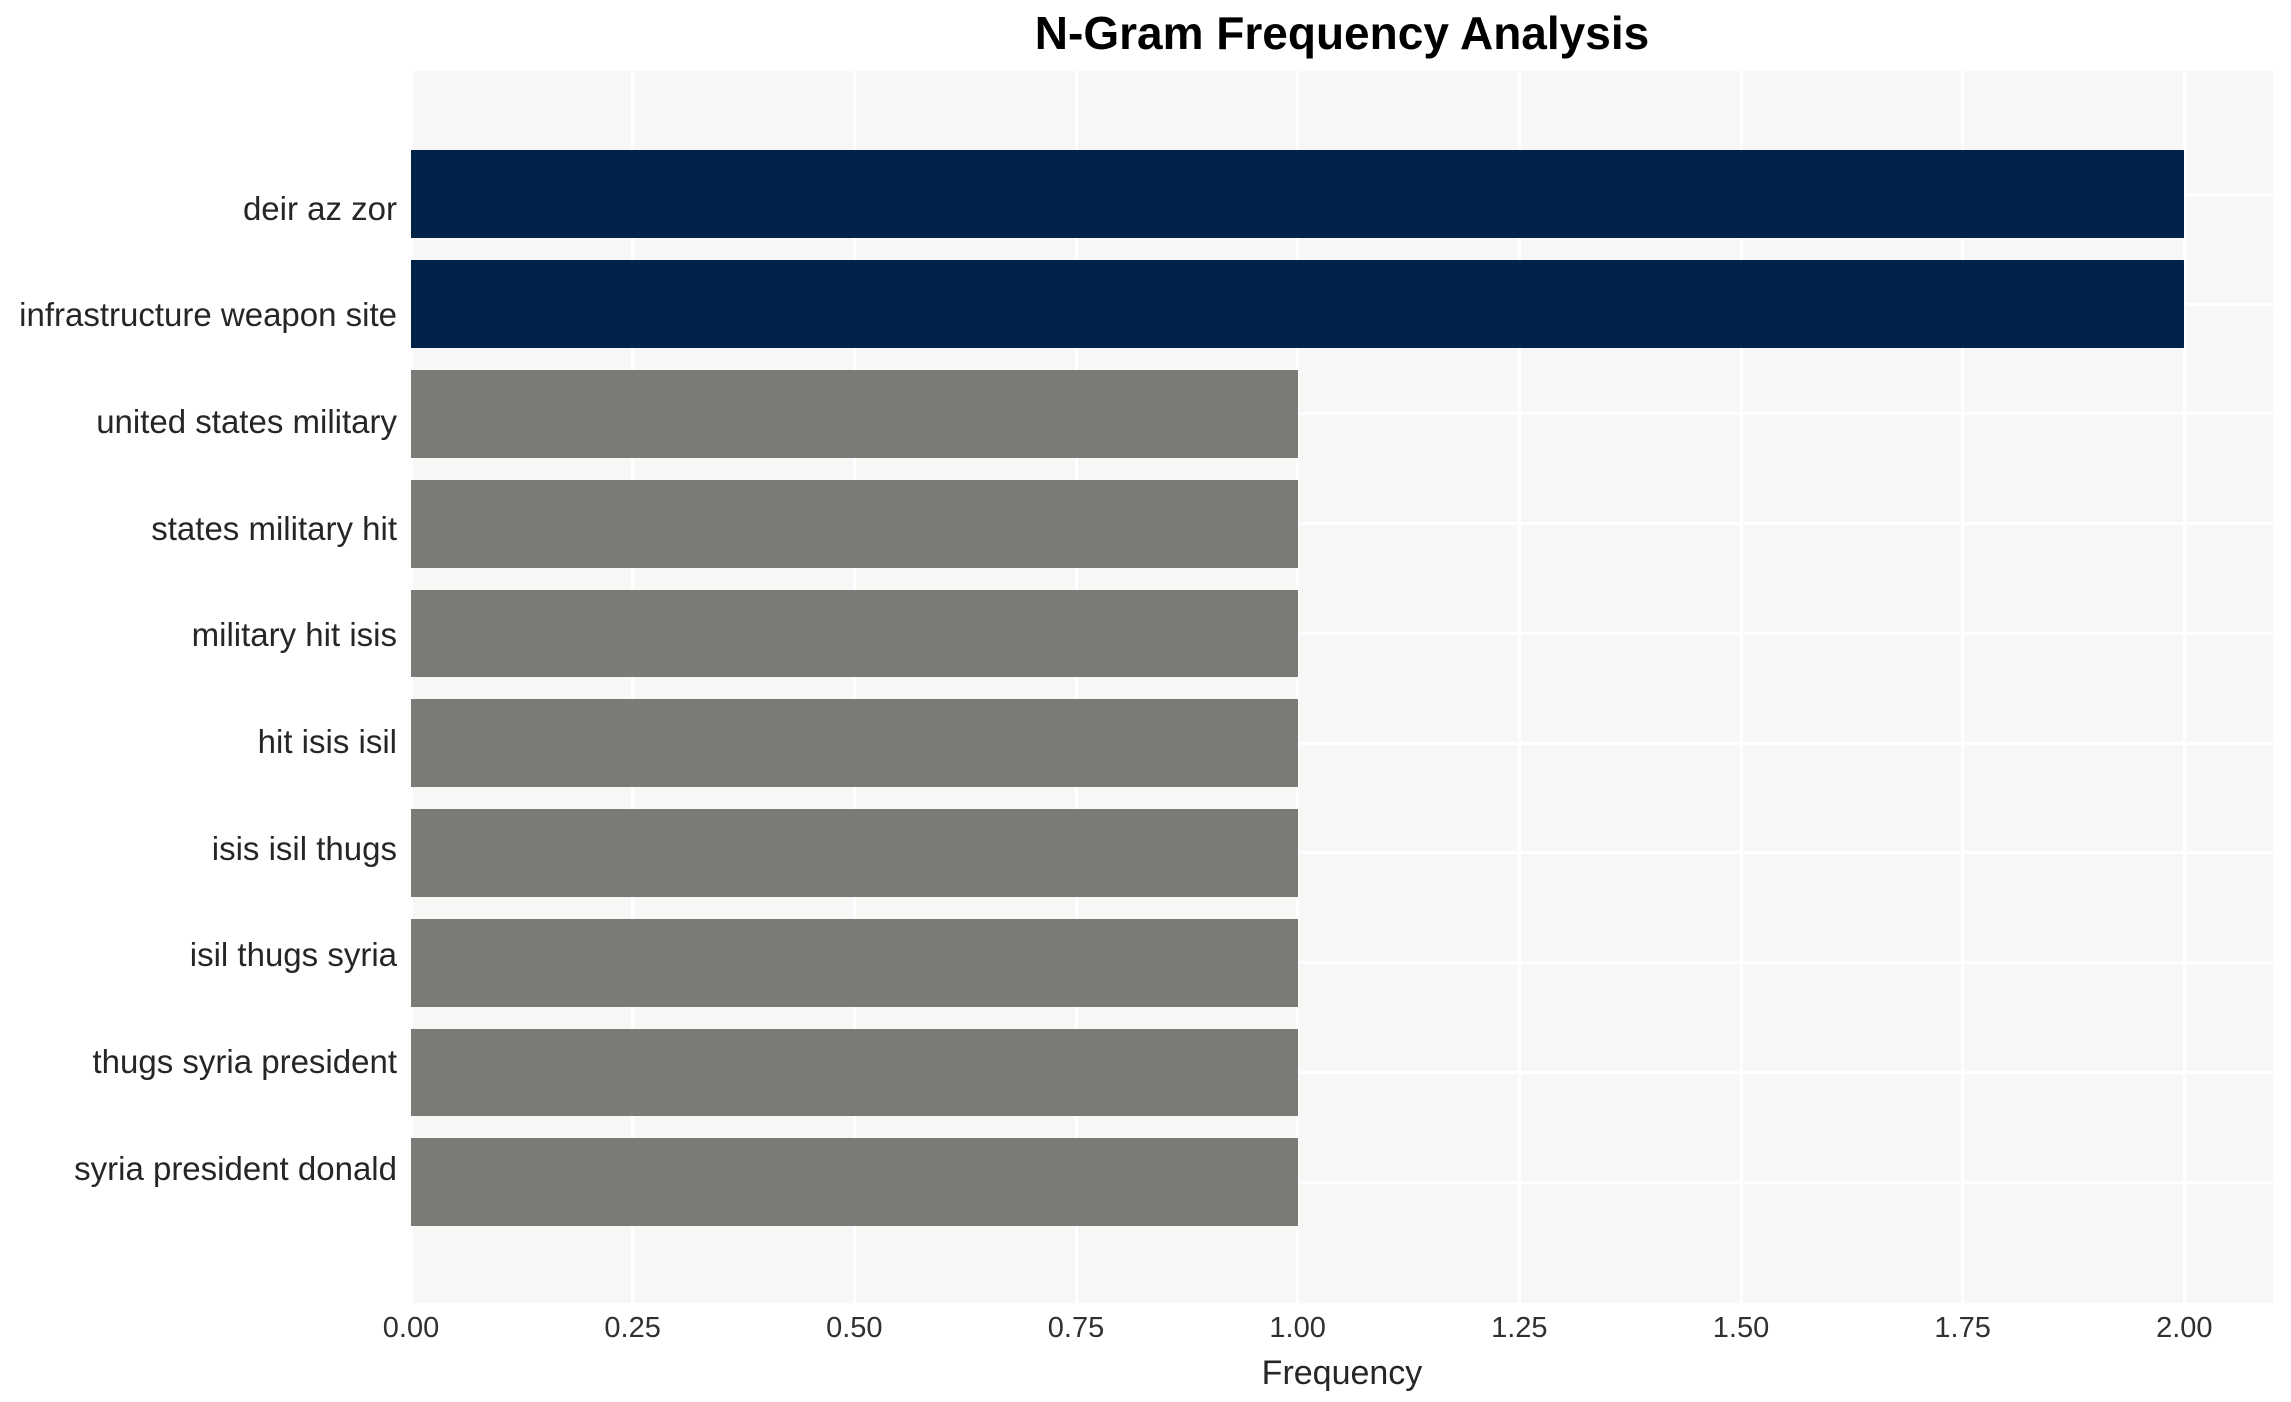 The height and width of the screenshot is (1402, 2291). What do you see at coordinates (327, 741) in the screenshot?
I see `y-tick-label: hit isis isil` at bounding box center [327, 741].